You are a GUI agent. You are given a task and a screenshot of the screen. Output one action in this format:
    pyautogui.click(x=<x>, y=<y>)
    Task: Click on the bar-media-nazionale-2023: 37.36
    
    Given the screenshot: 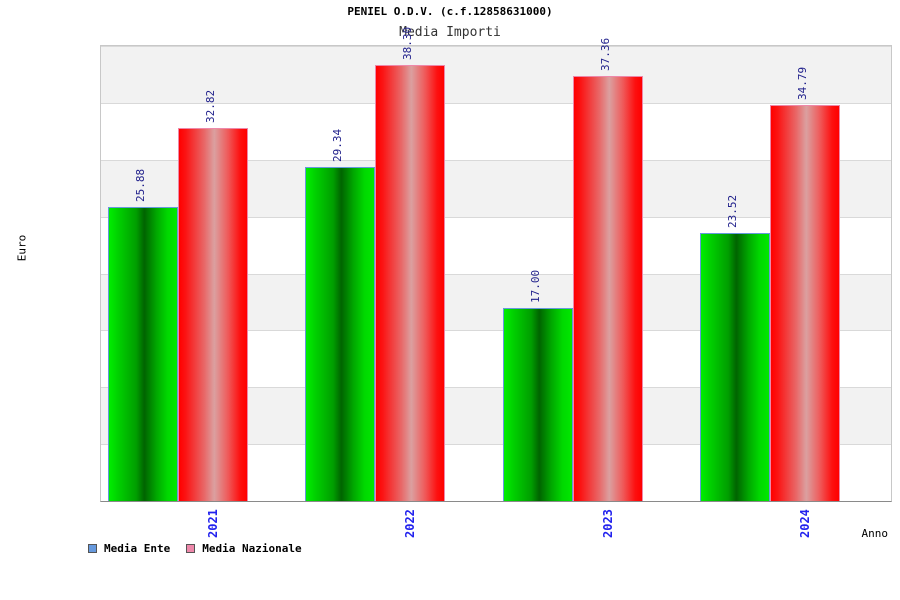 What is the action you would take?
    pyautogui.click(x=607, y=269)
    